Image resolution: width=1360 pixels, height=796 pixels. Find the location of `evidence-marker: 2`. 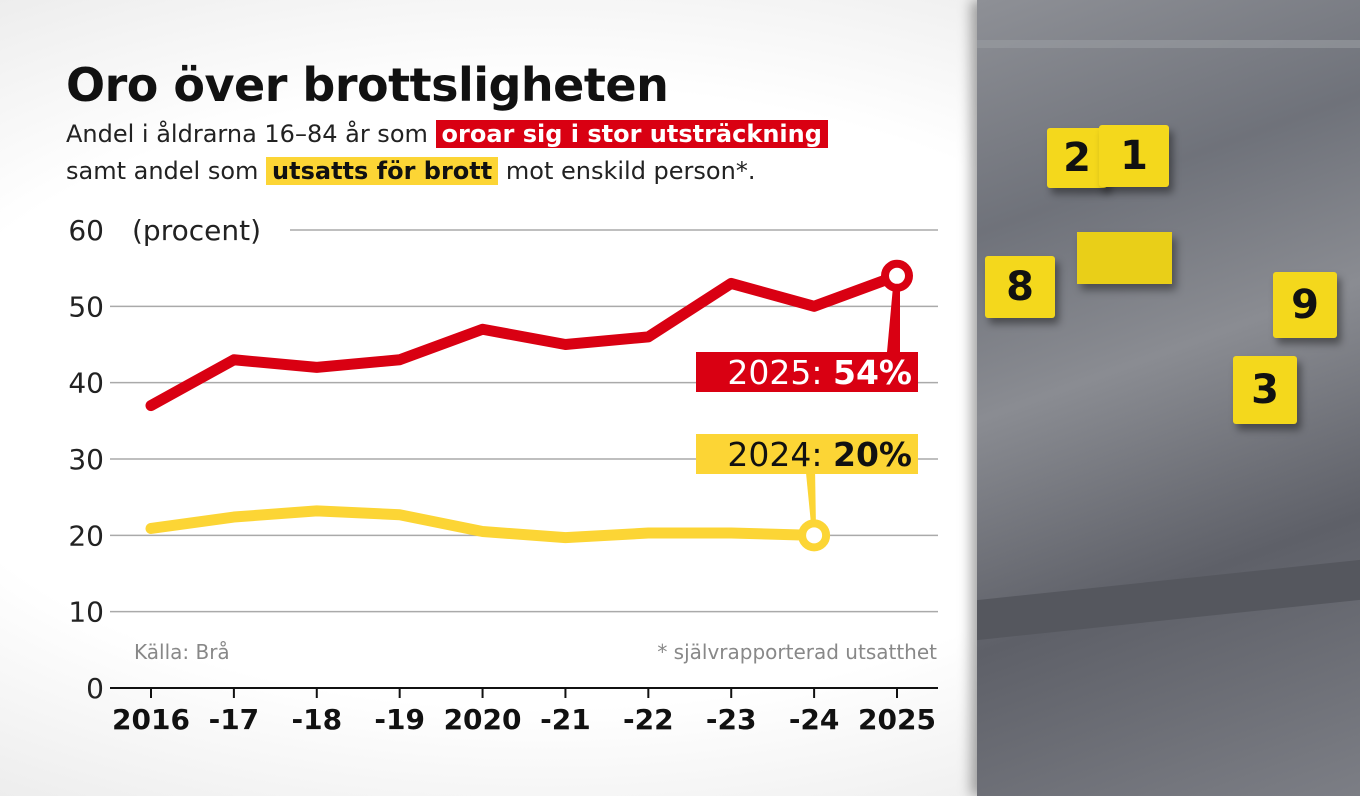

evidence-marker: 2 is located at coordinates (1077, 158).